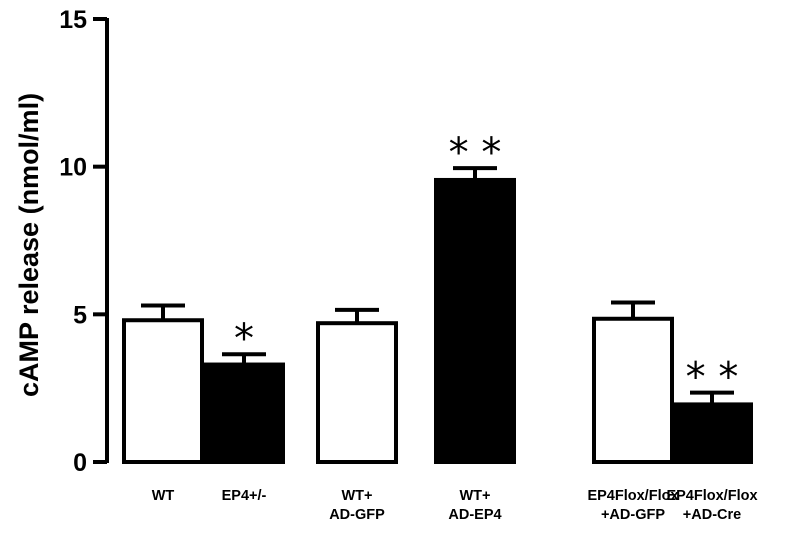  I want to click on category-label: EP4+/-, so click(244, 496).